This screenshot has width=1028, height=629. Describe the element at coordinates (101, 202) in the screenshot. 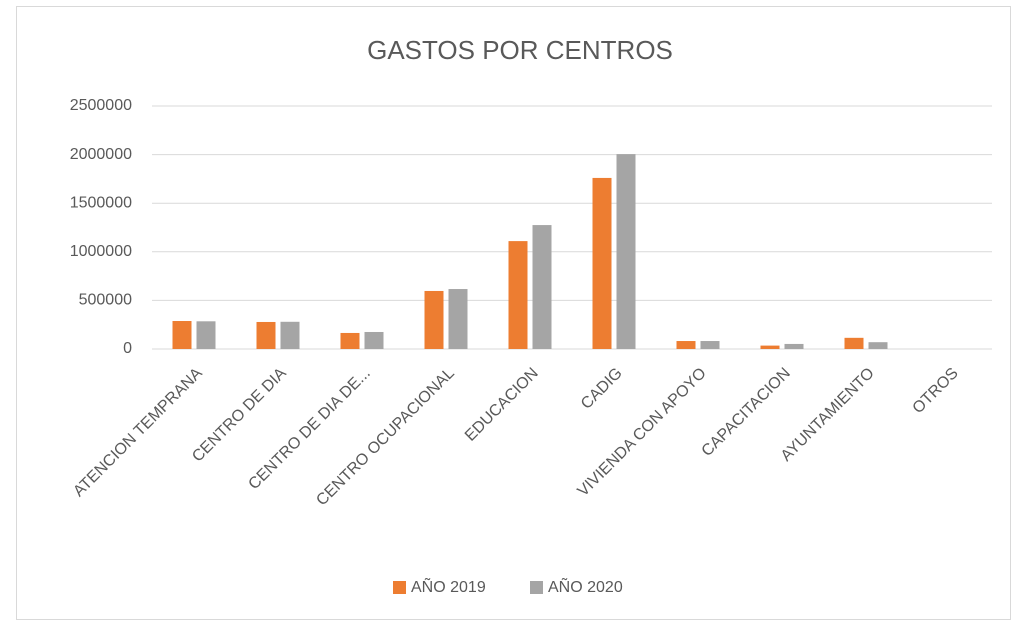

I see `y-tick-label: 1500000` at that location.